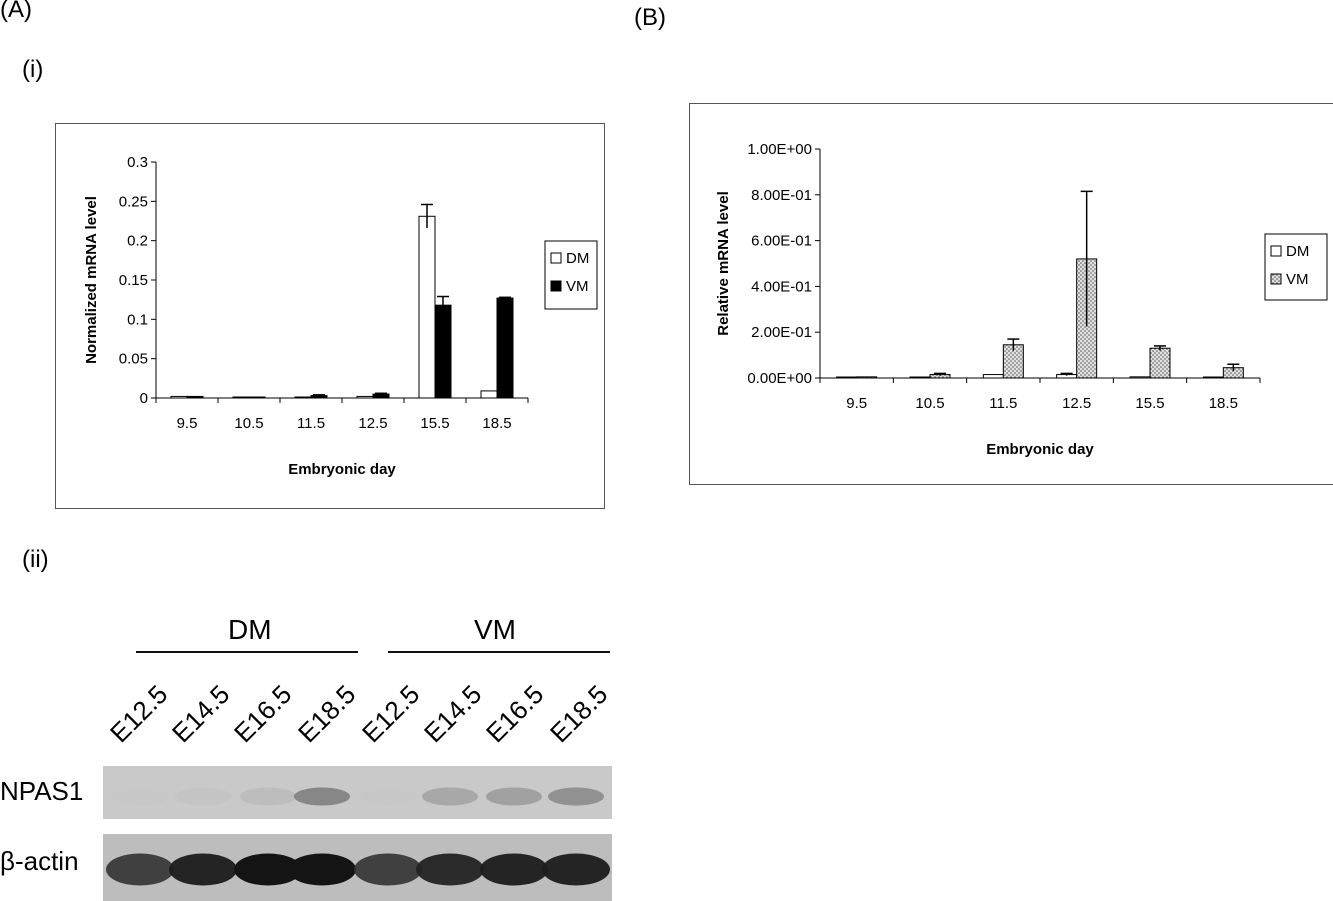 The width and height of the screenshot is (1333, 901). Describe the element at coordinates (42, 791) in the screenshot. I see `blot-band-label-npas1: NPAS1` at that location.